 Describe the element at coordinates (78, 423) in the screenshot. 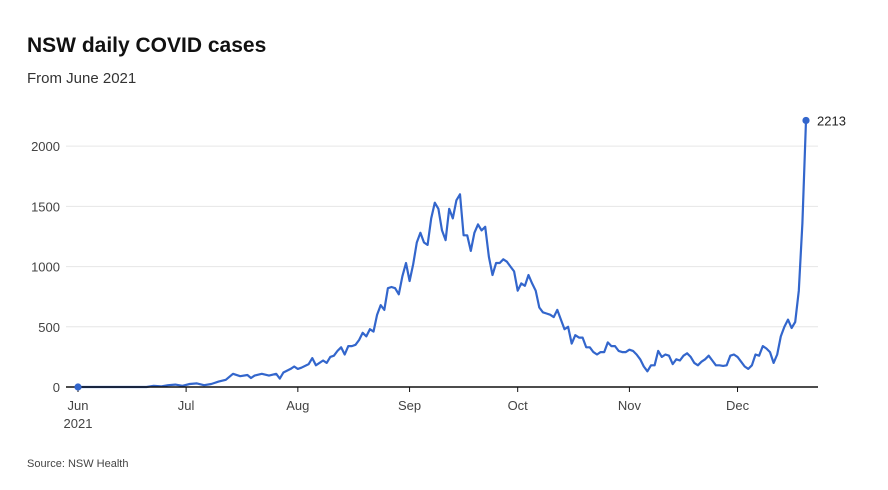

I see `x-tick-sublabel: 2021` at that location.